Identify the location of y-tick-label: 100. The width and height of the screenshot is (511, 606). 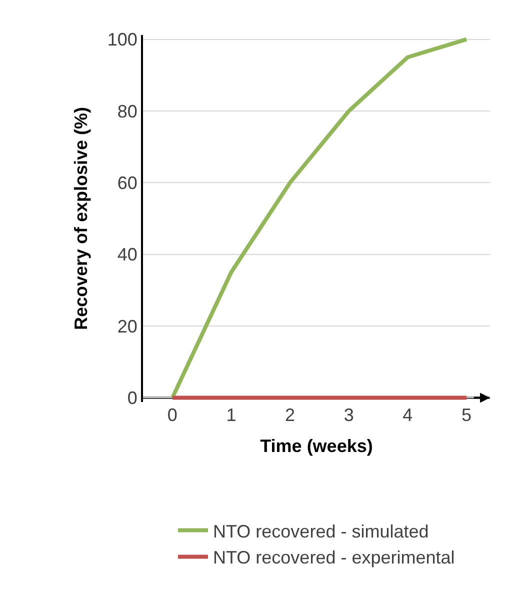
(122, 40).